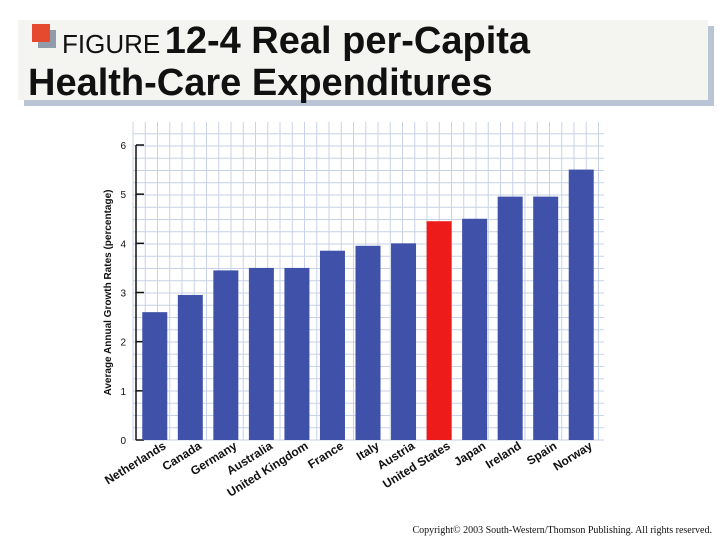  What do you see at coordinates (135, 463) in the screenshot?
I see `x-tick-label: Netherlands` at bounding box center [135, 463].